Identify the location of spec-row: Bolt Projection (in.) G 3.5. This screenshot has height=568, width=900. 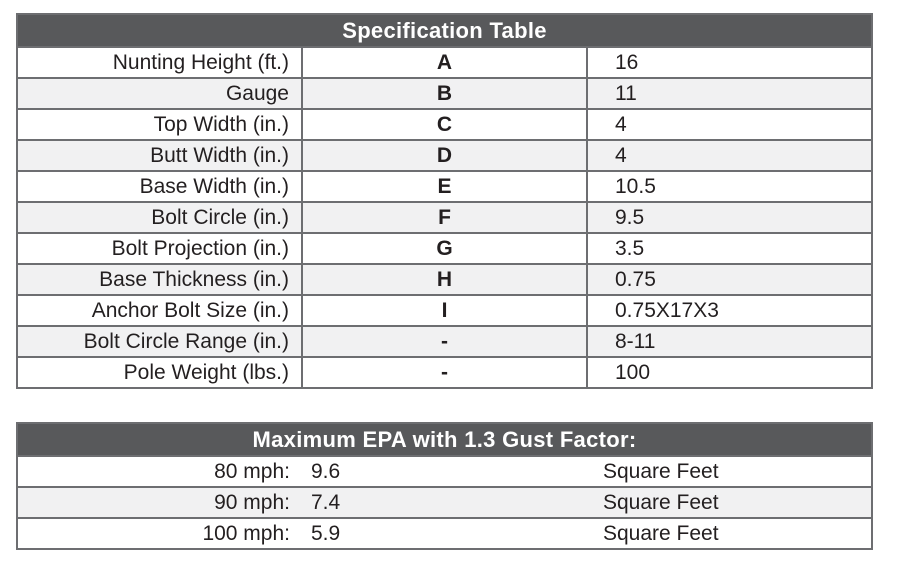
(444, 248).